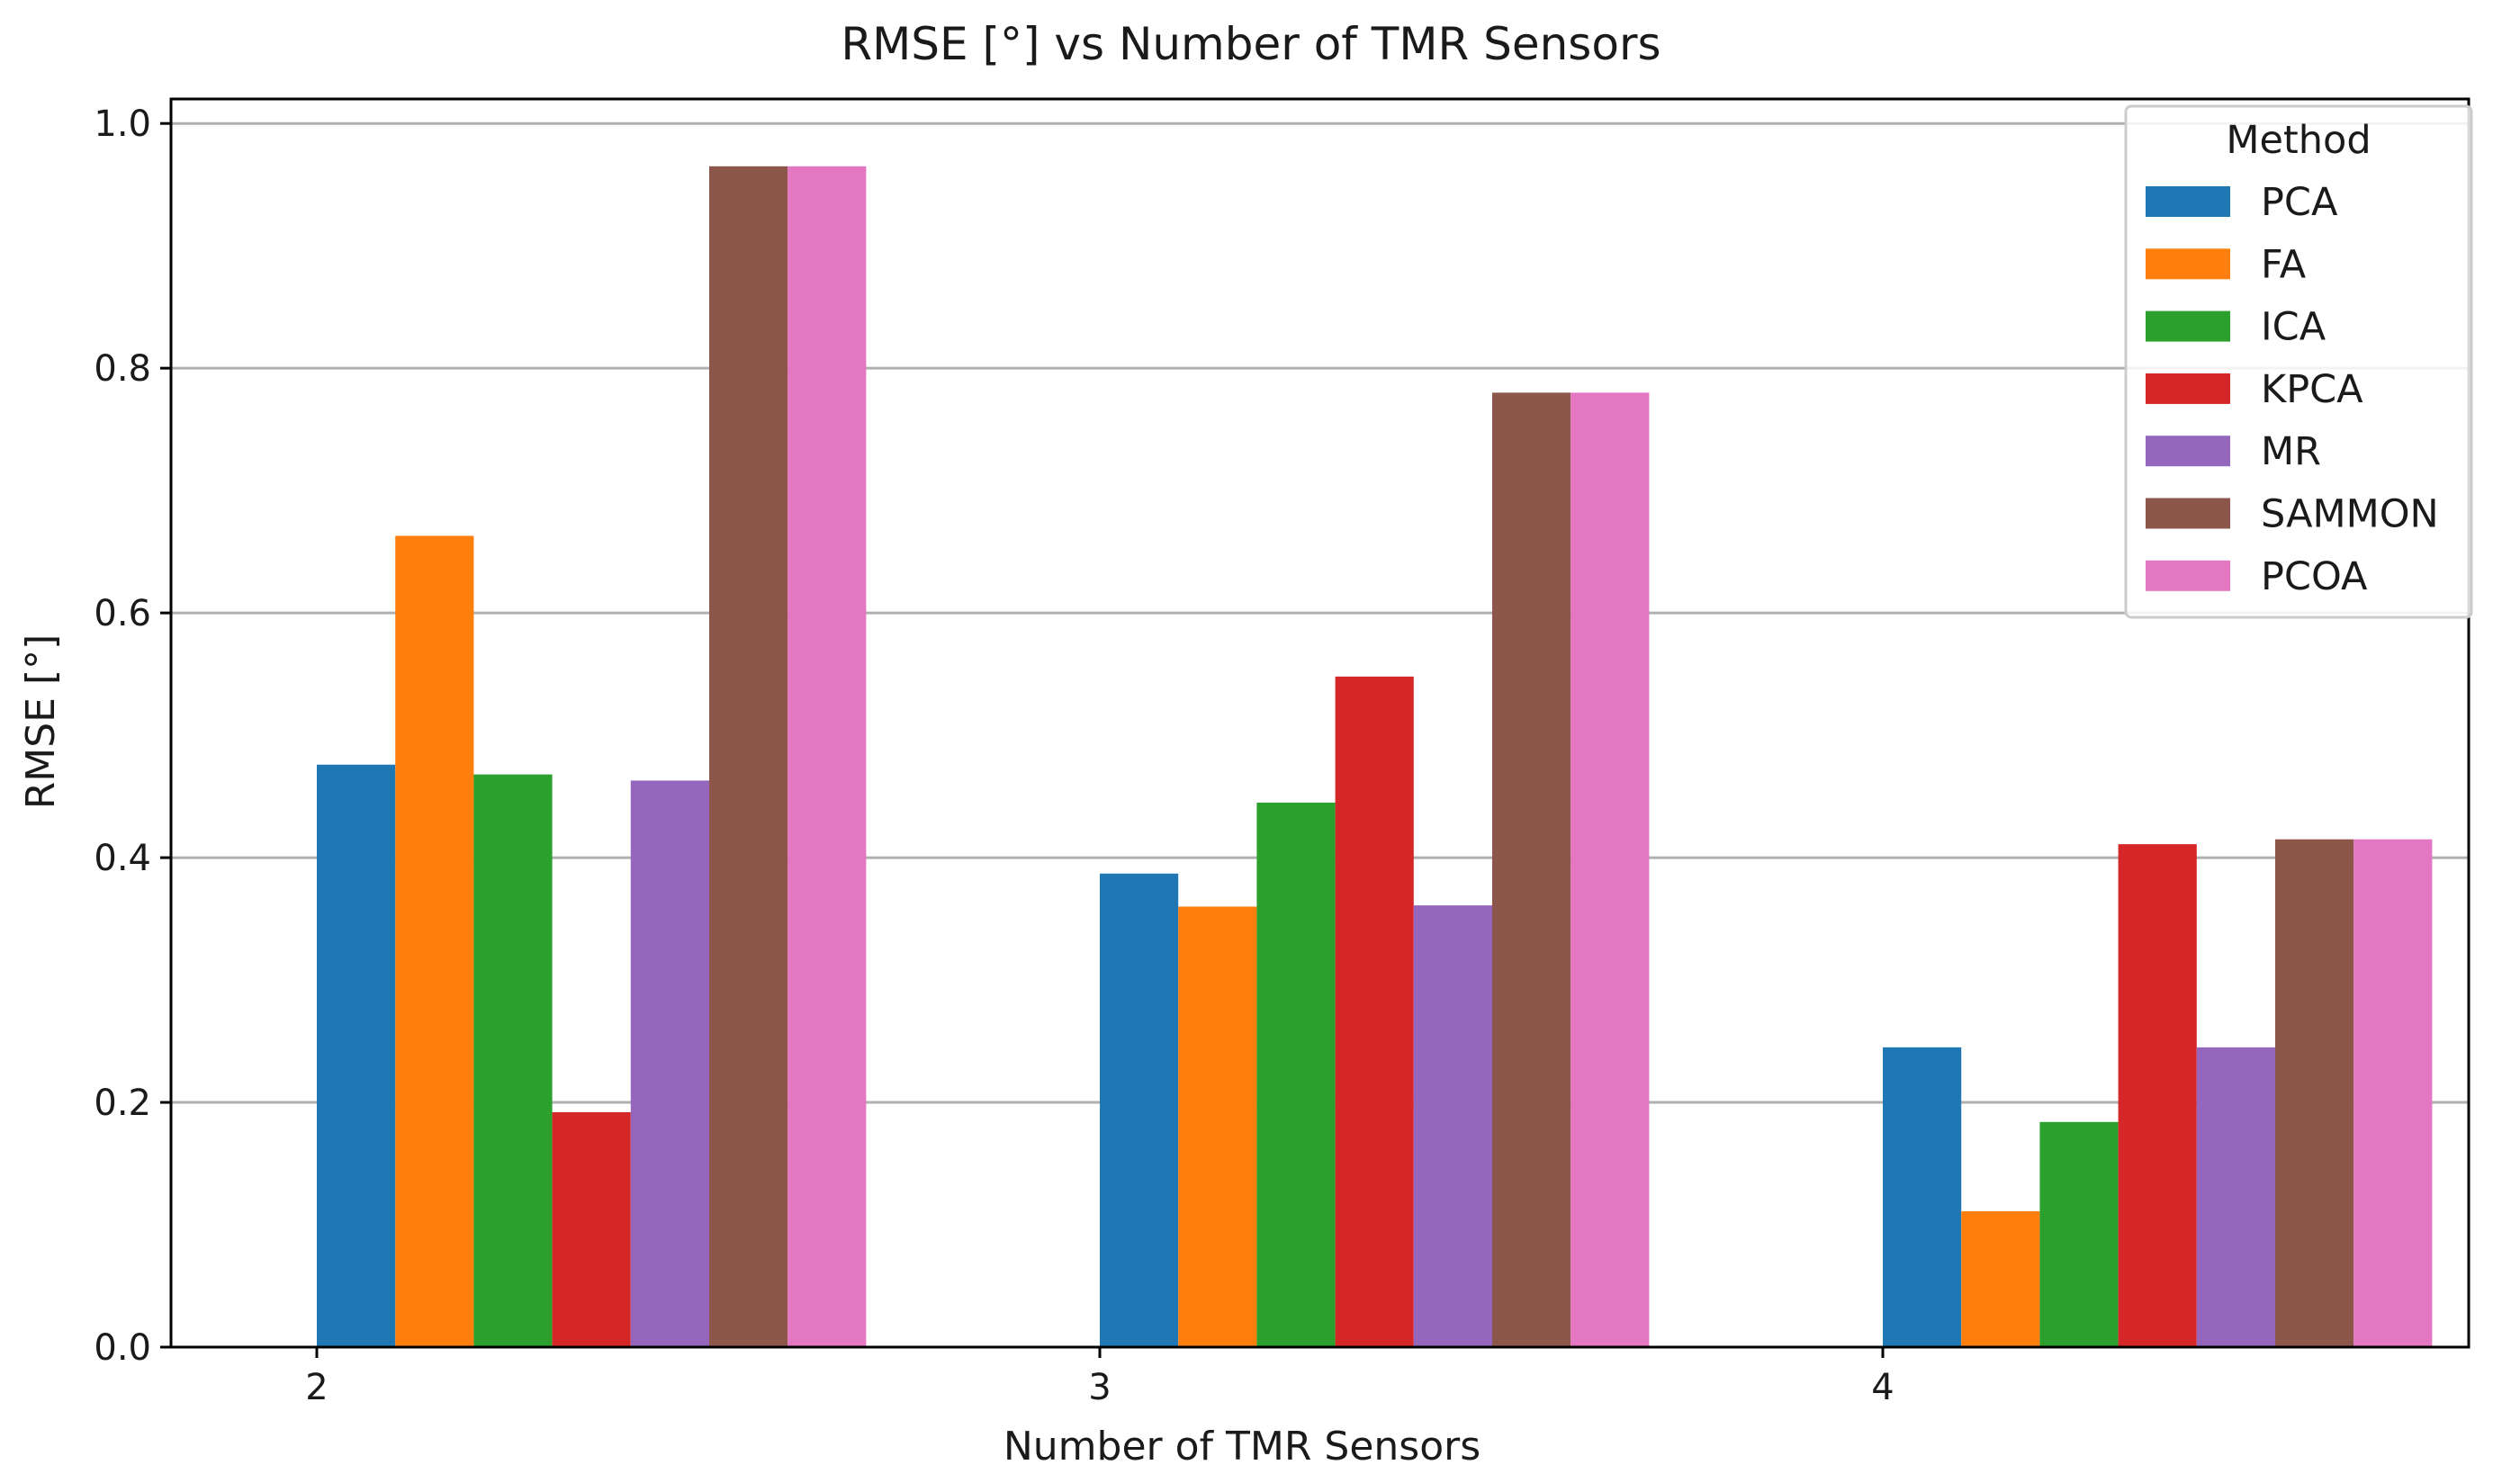  What do you see at coordinates (122, 369) in the screenshot?
I see `y-tick-label: 0.8` at bounding box center [122, 369].